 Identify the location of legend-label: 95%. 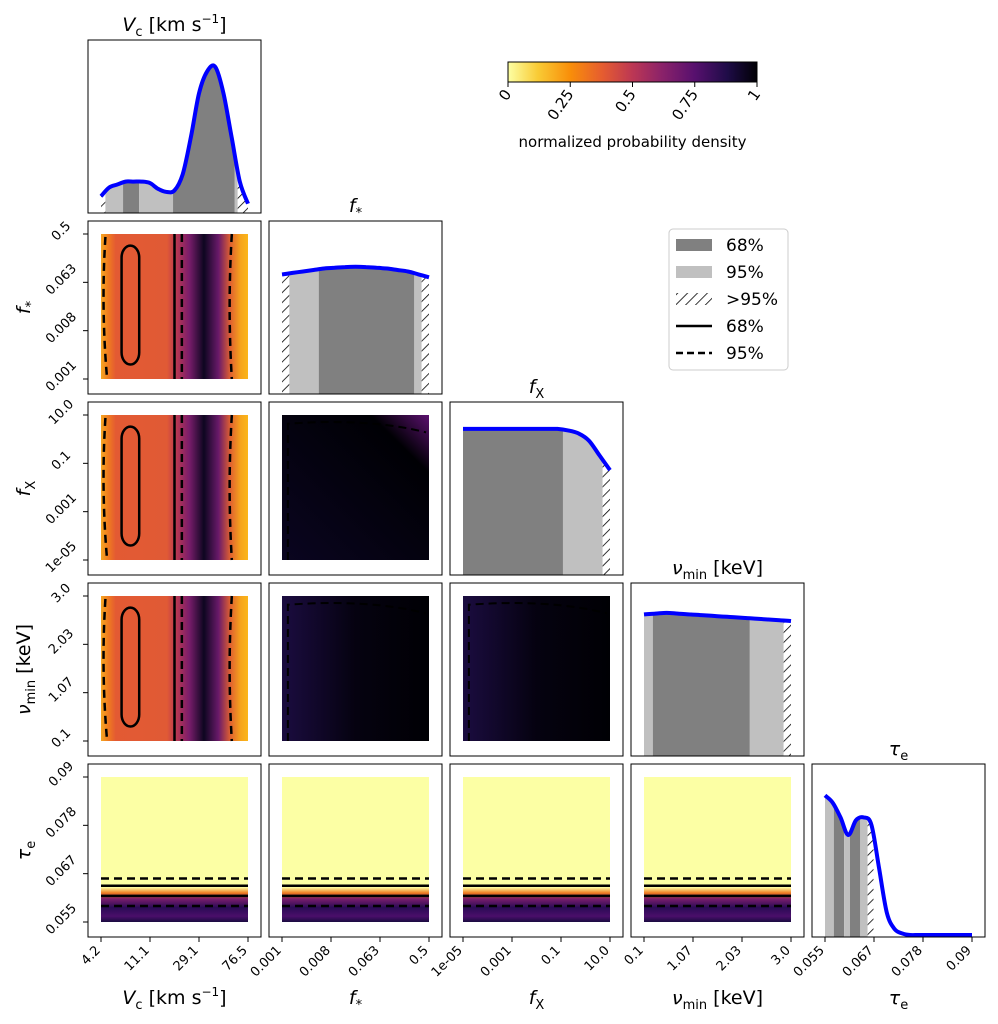
(745, 273).